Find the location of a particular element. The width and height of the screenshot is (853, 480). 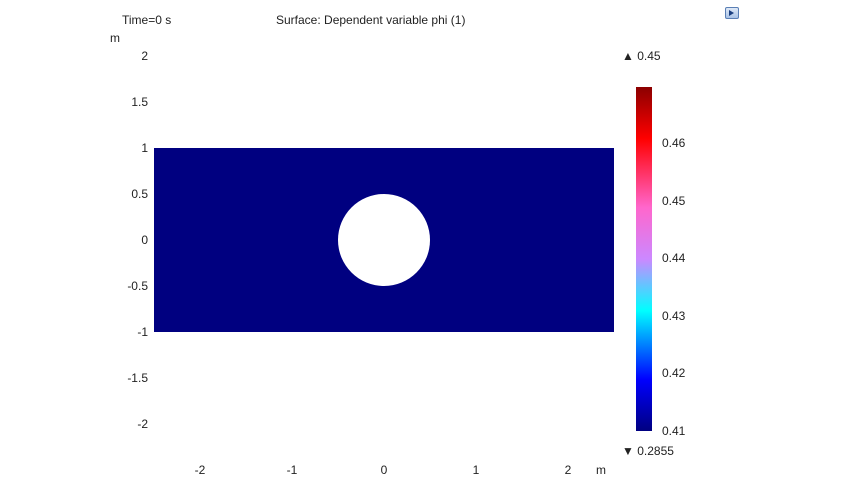

circular-hole is located at coordinates (384, 240).